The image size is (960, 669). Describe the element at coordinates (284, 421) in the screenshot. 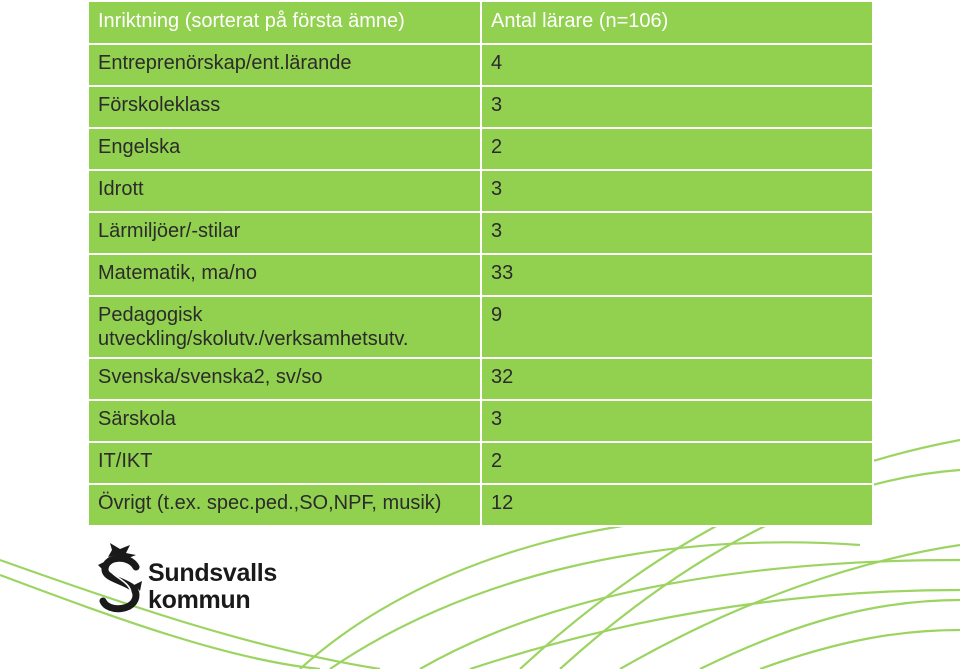

I see `row-subject: Särskola` at that location.